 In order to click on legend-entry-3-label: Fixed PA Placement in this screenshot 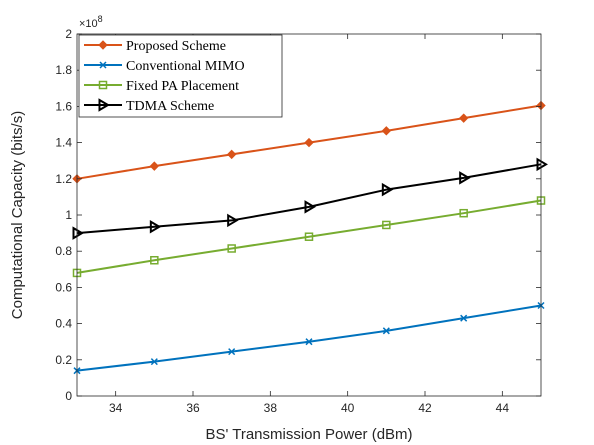, I will do `click(182, 86)`.